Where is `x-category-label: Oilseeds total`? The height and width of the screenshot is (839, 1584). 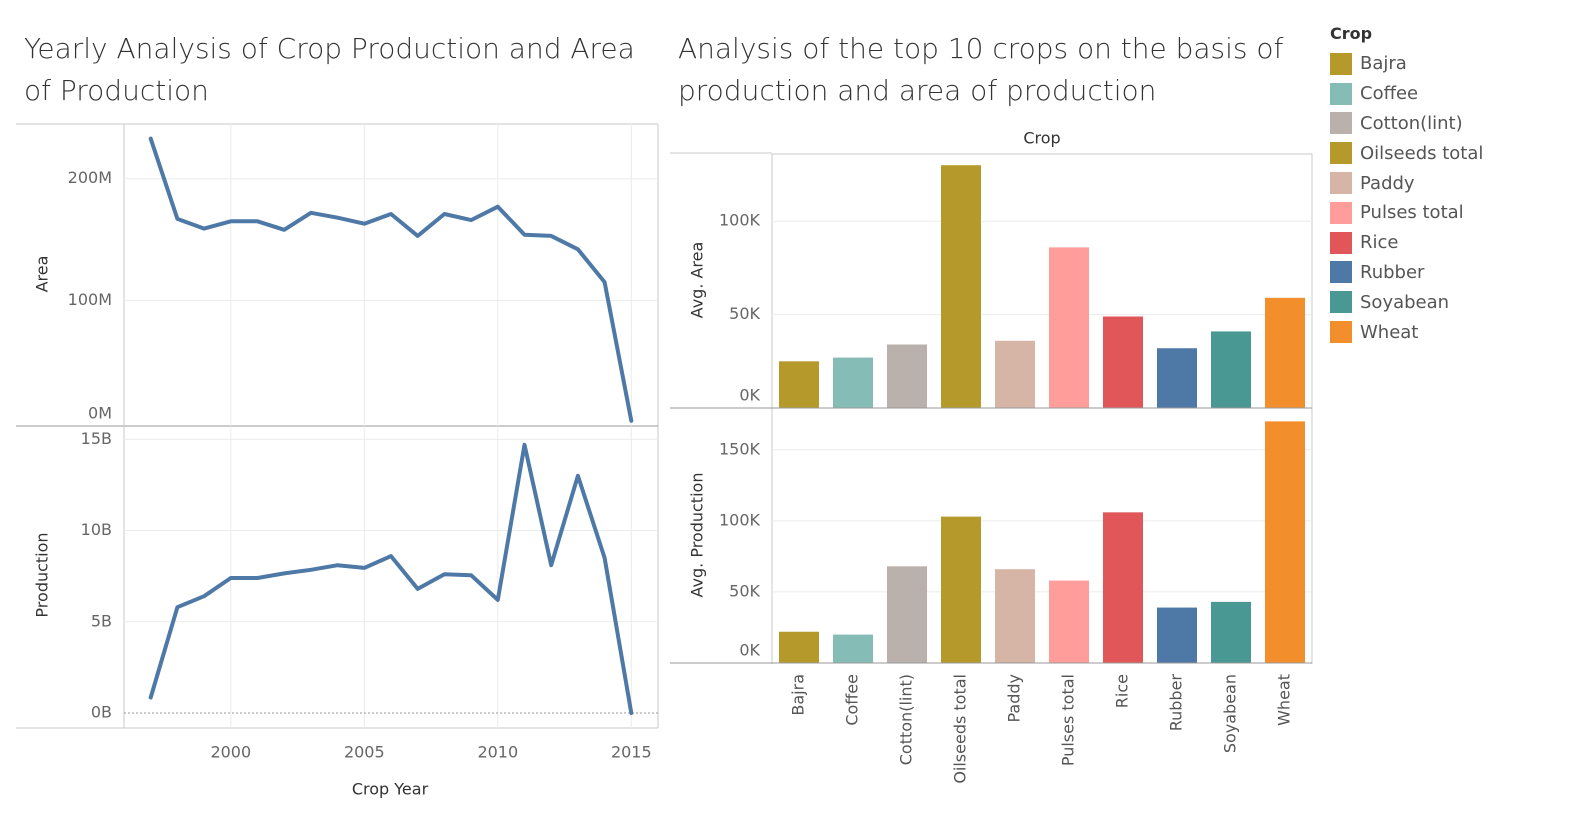
x-category-label: Oilseeds total is located at coordinates (960, 729).